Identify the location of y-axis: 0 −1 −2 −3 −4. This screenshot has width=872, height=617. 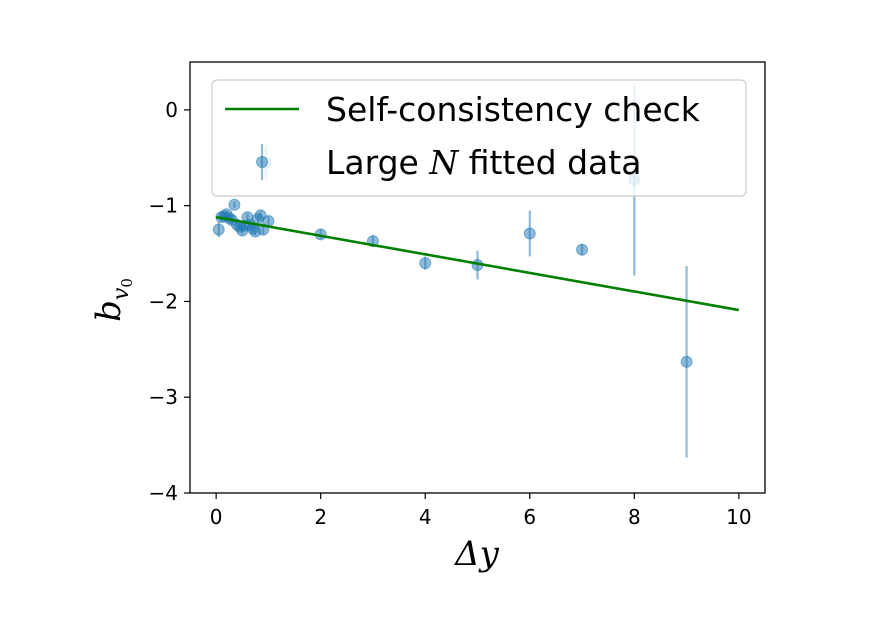
(169, 301).